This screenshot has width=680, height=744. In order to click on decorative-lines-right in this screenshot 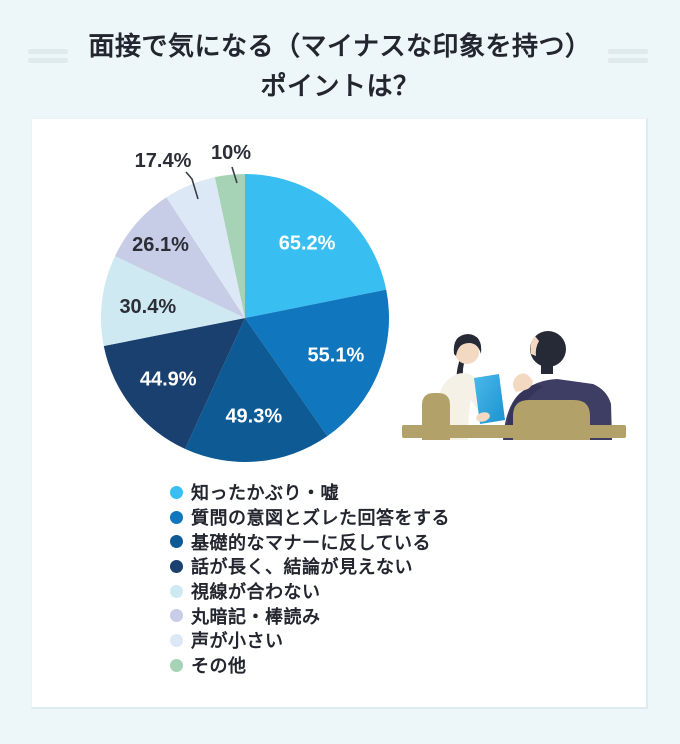, I will do `click(628, 58)`.